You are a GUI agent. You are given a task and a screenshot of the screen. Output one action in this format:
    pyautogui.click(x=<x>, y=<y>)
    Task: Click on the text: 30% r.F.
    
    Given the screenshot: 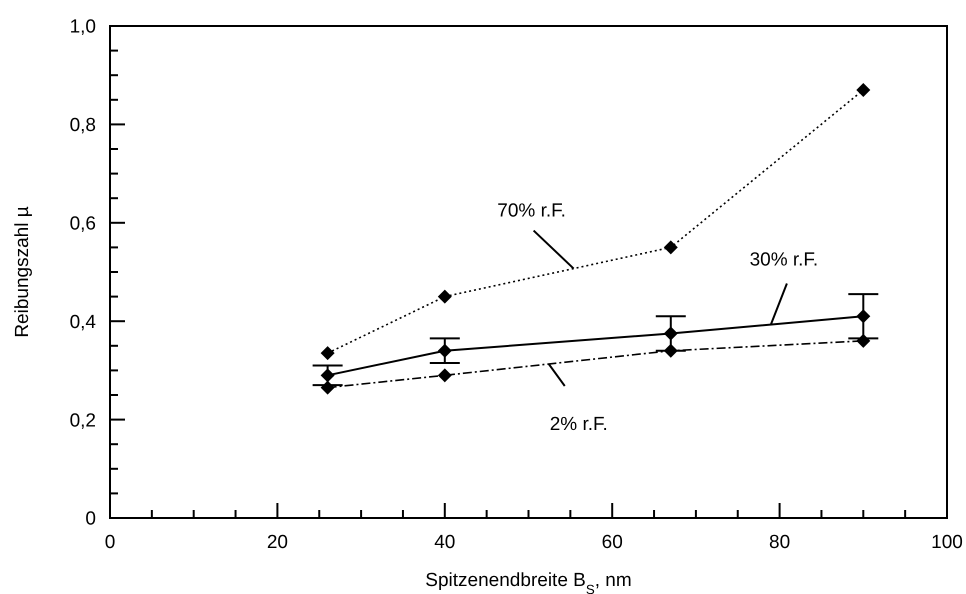 What is the action you would take?
    pyautogui.click(x=784, y=260)
    